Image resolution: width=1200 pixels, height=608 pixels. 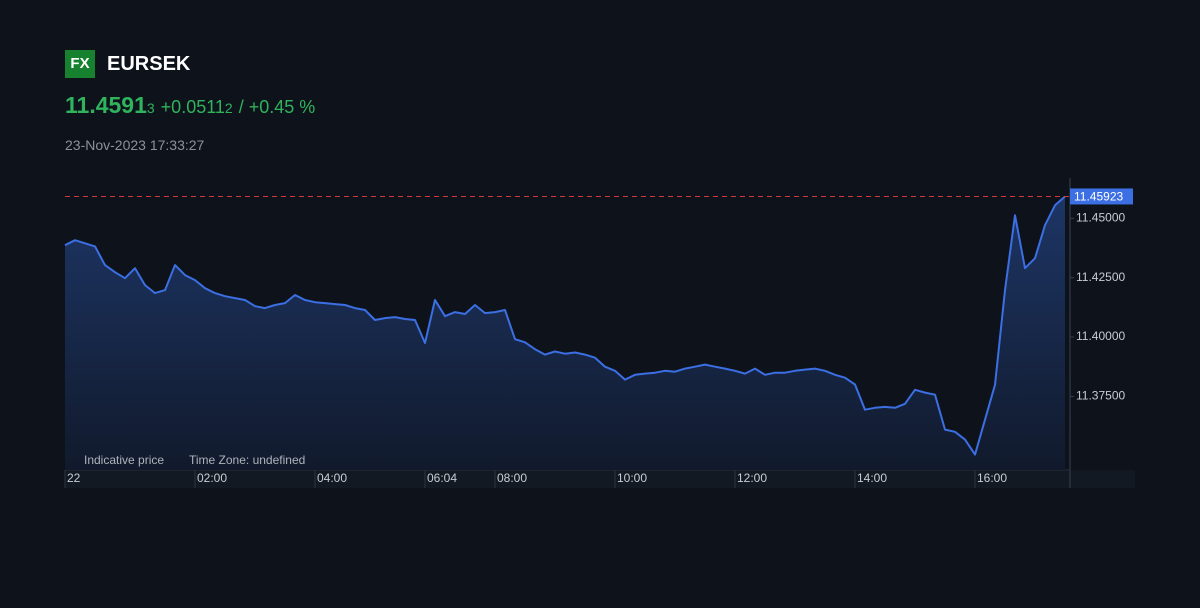 I want to click on annotation: Time Zone: undefined, so click(x=247, y=460).